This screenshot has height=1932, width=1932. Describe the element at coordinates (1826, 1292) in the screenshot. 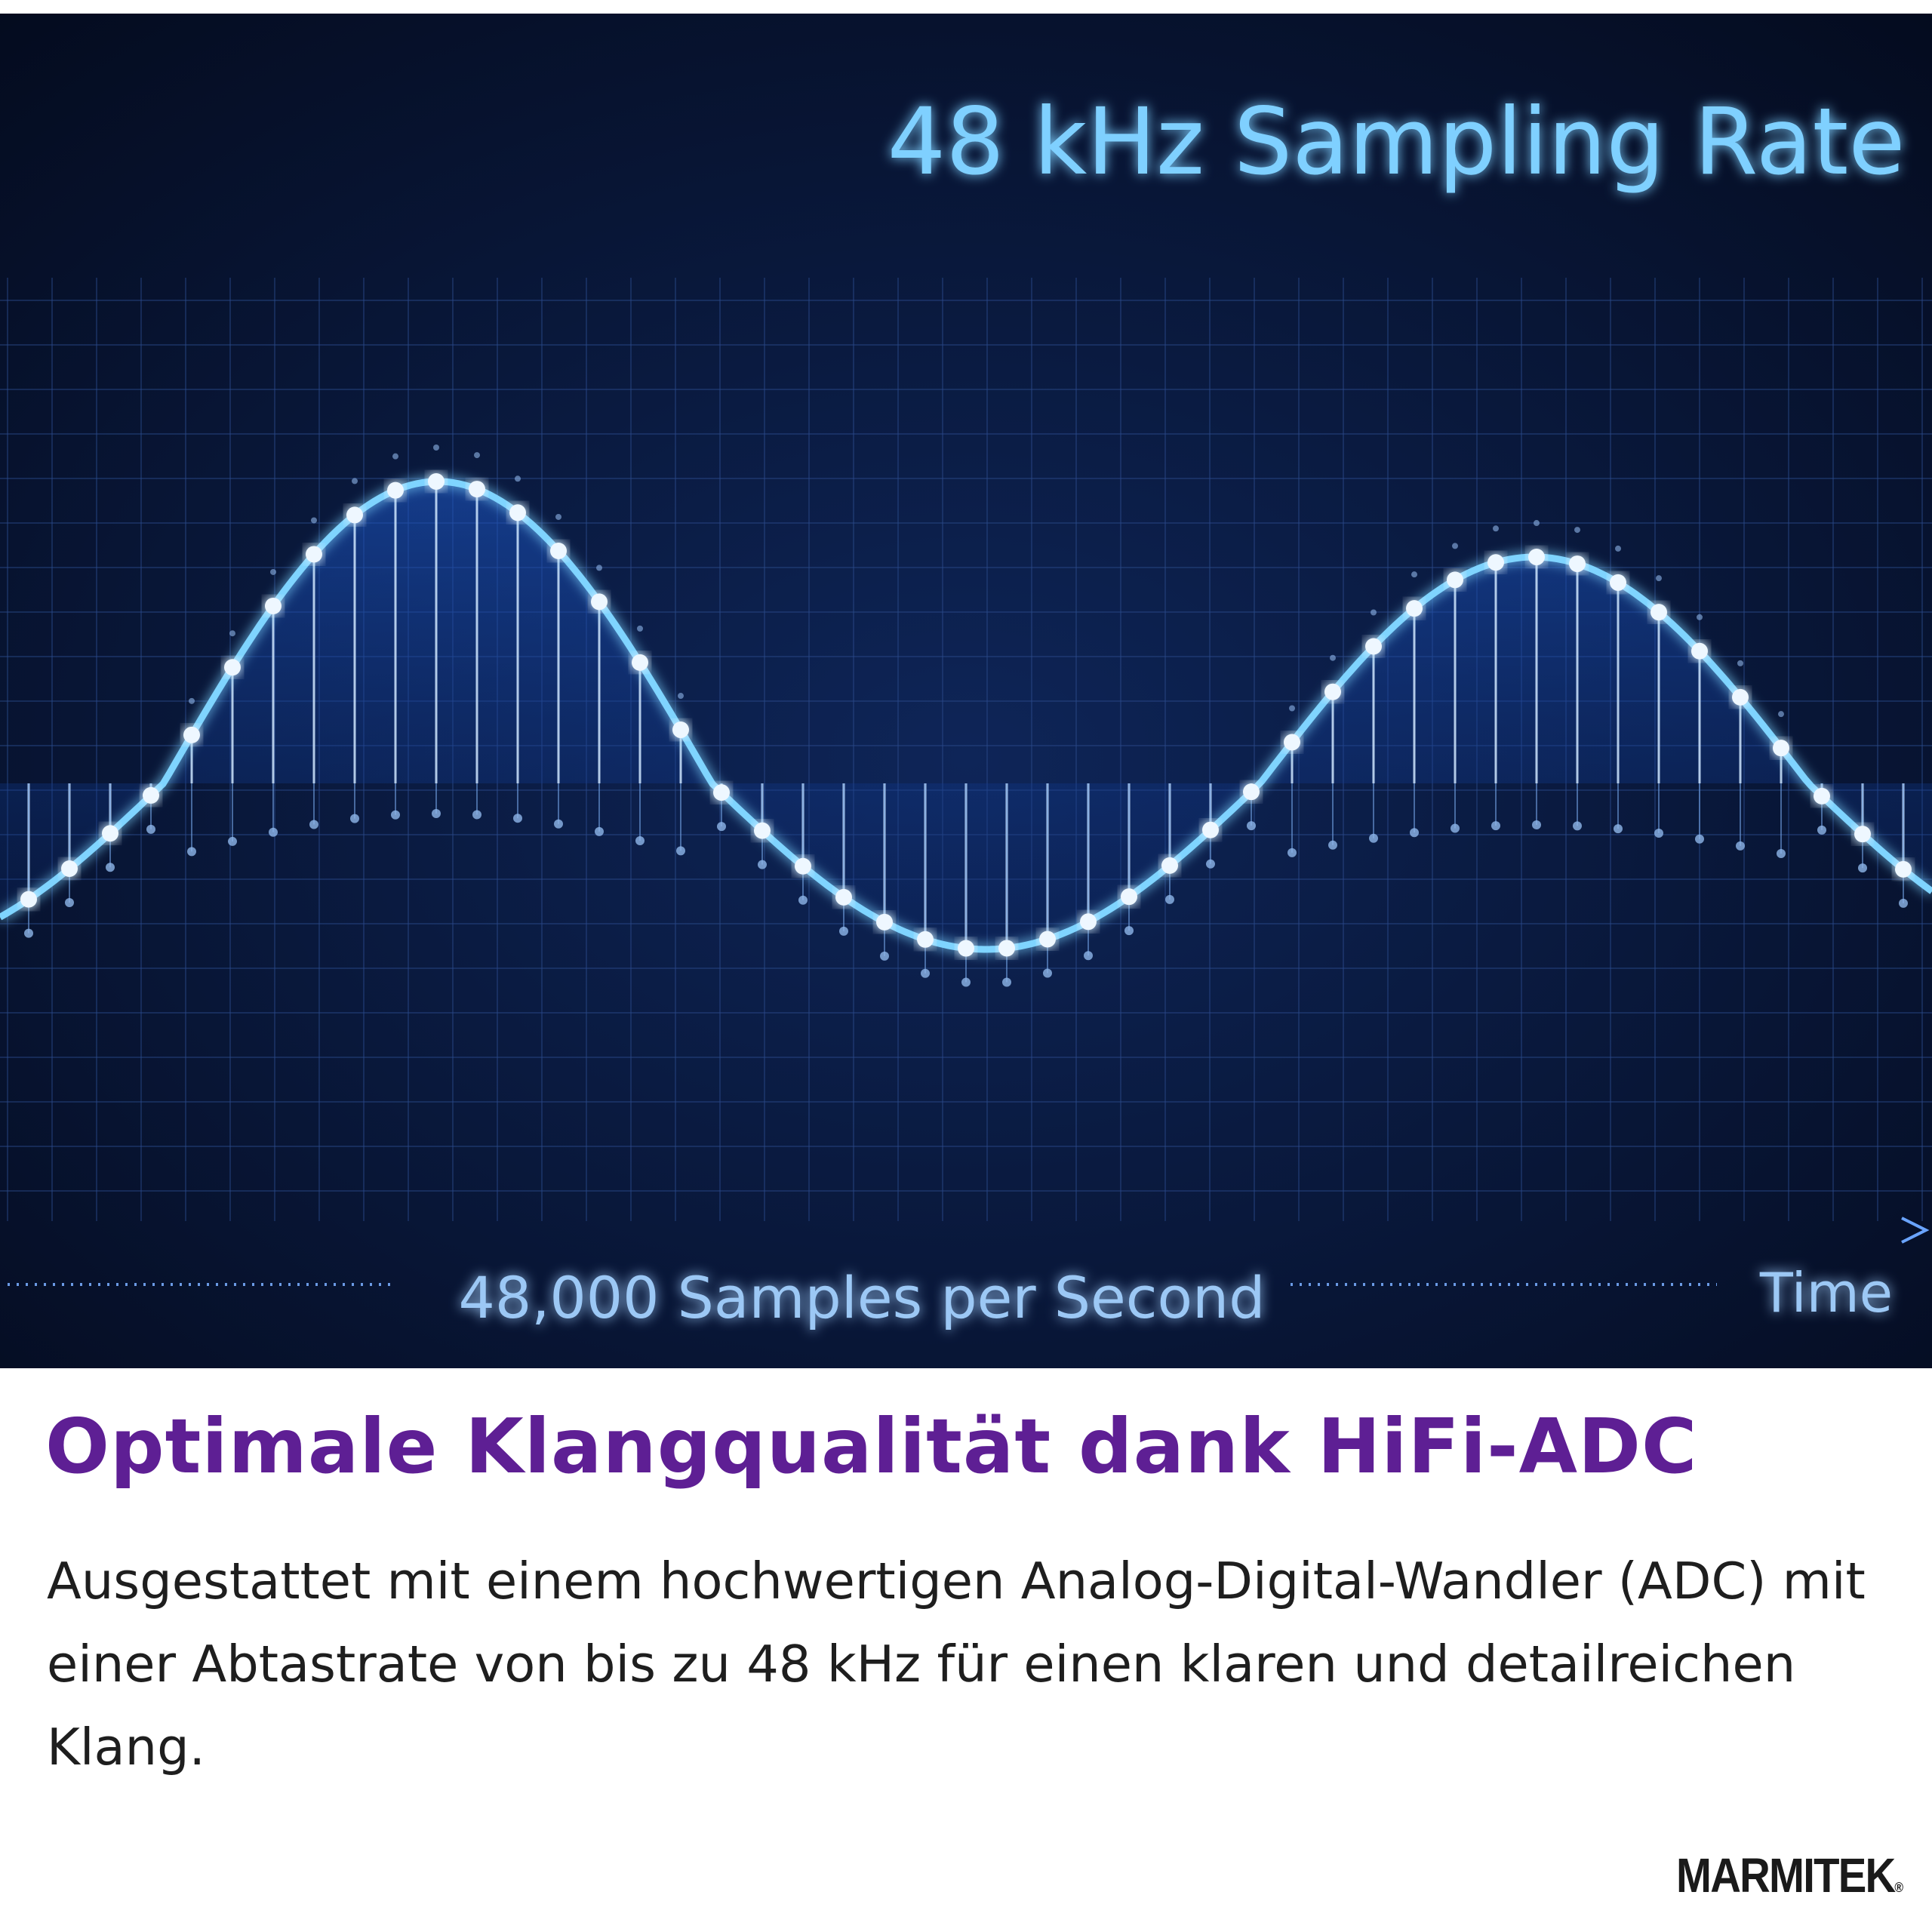

I see `axis-label: Time` at that location.